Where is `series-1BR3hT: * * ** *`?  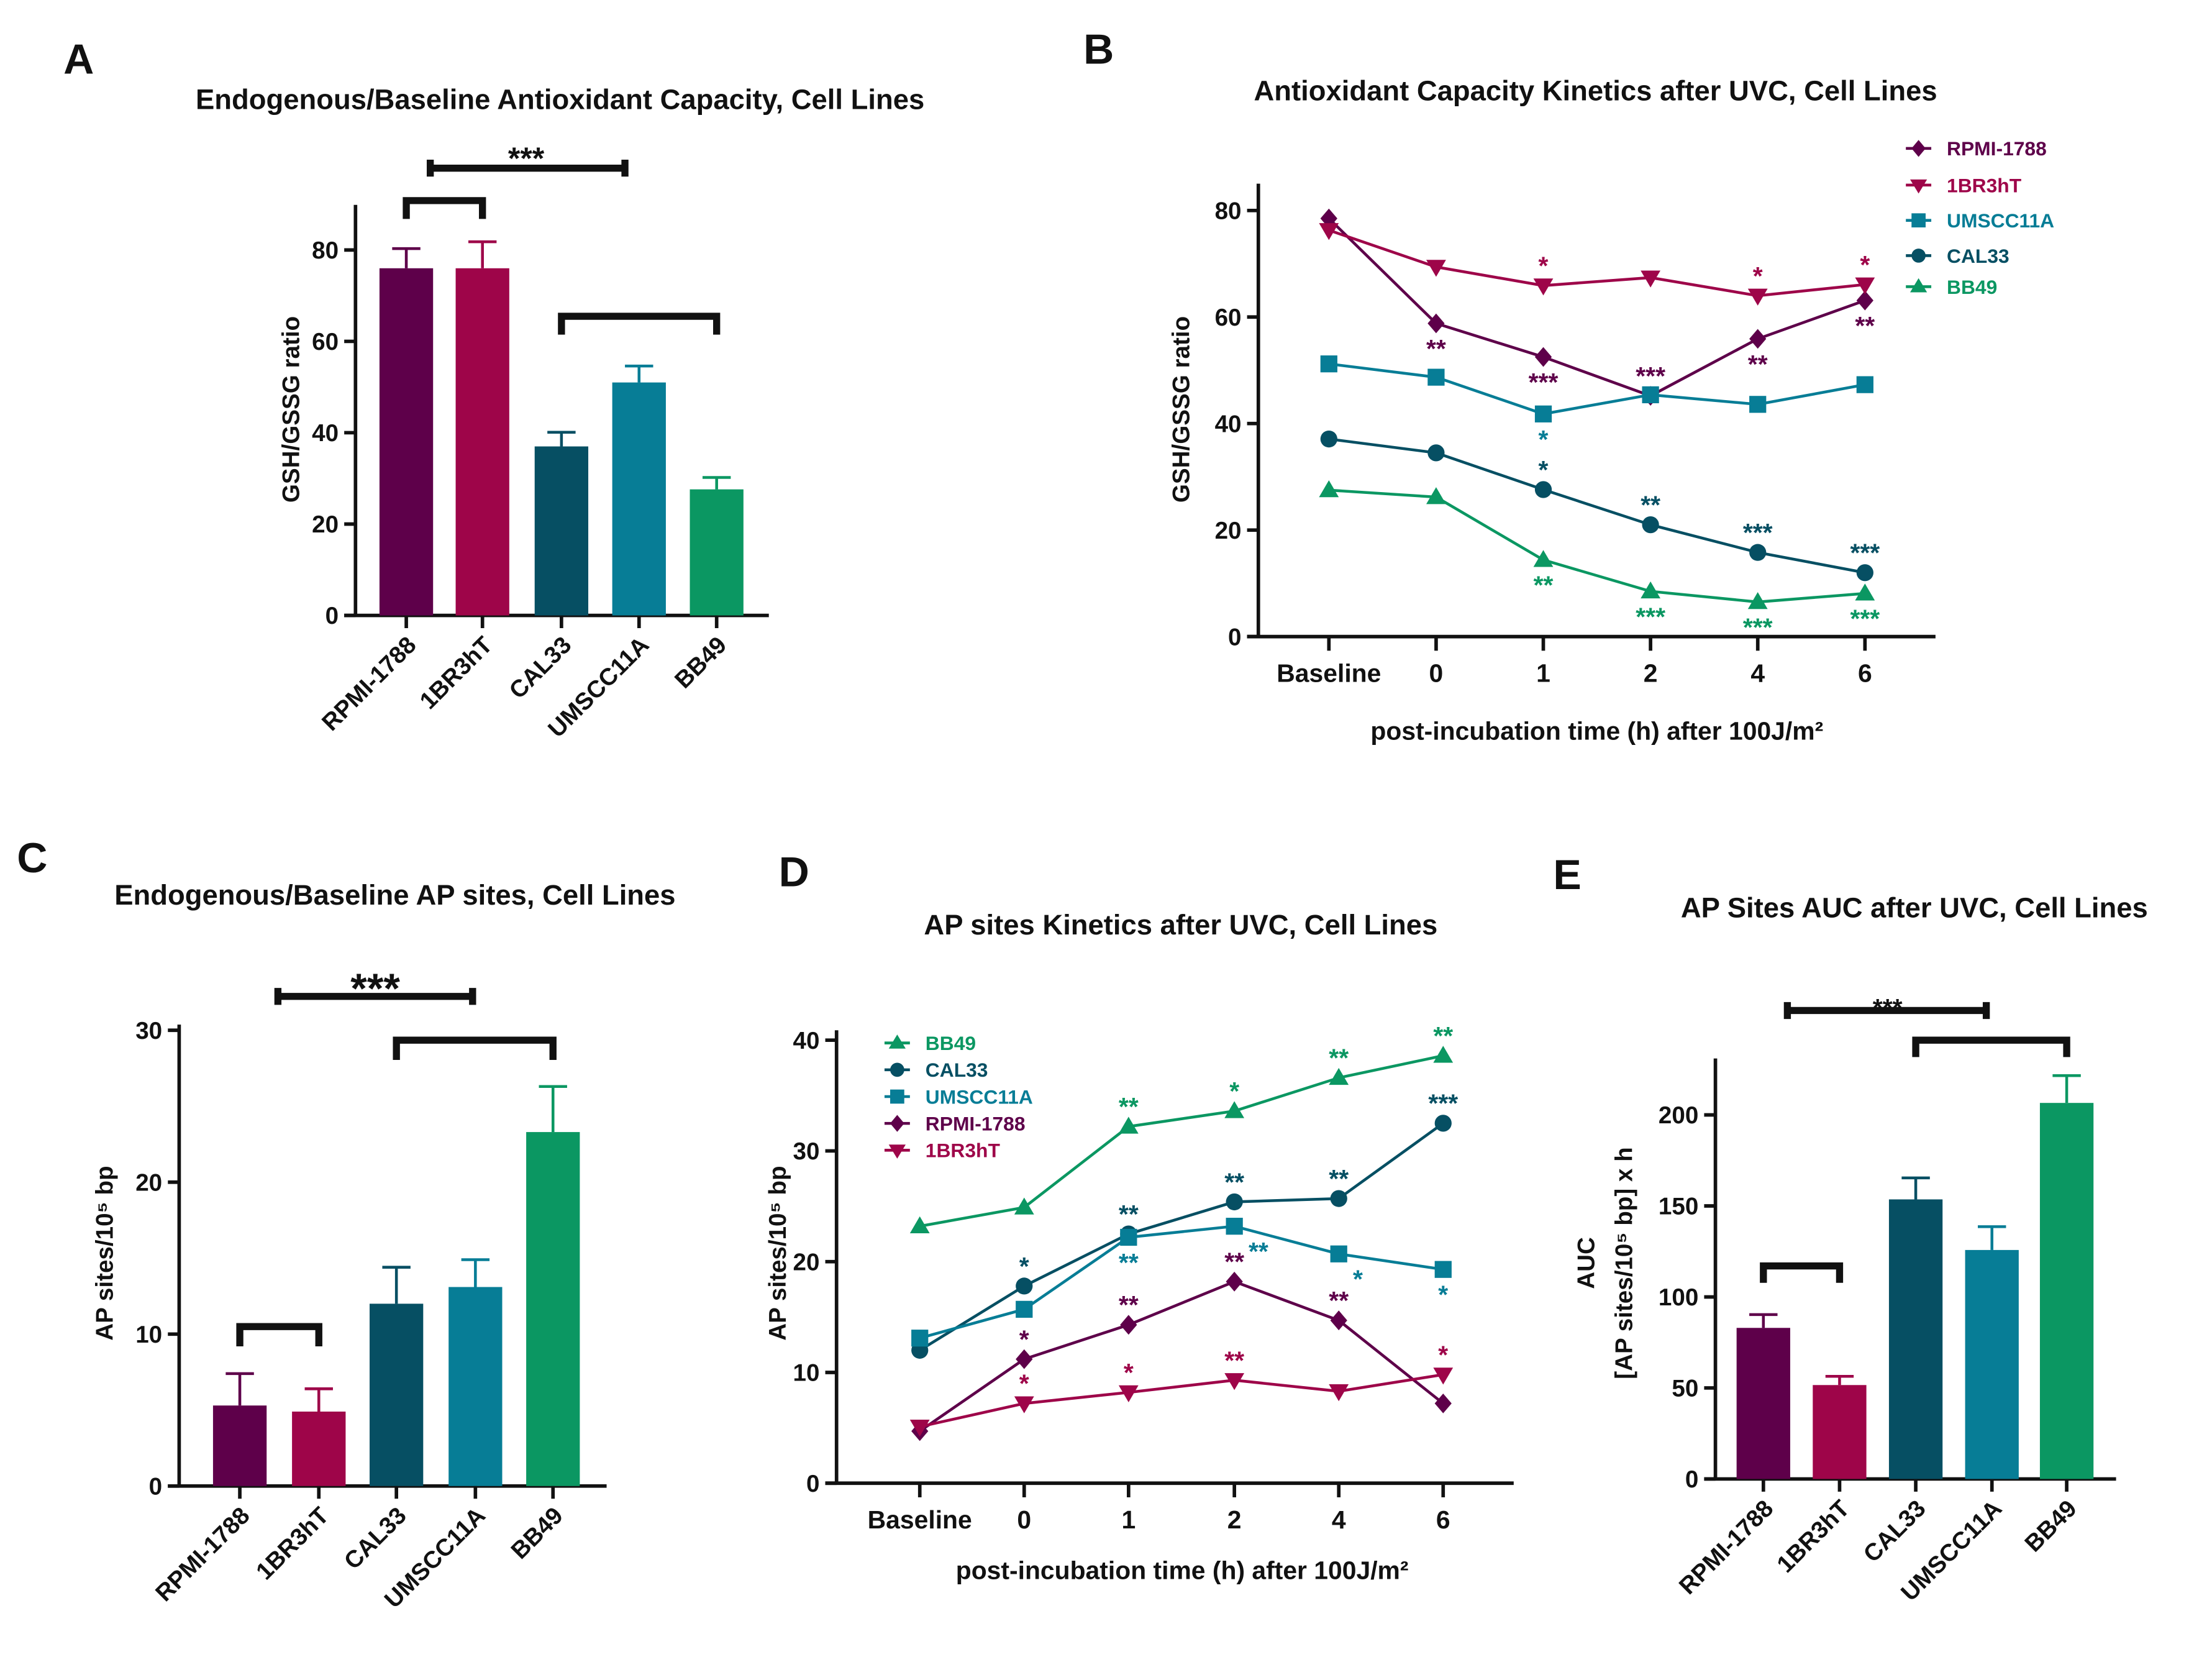 series-1BR3hT: * * ** * is located at coordinates (1181, 1388).